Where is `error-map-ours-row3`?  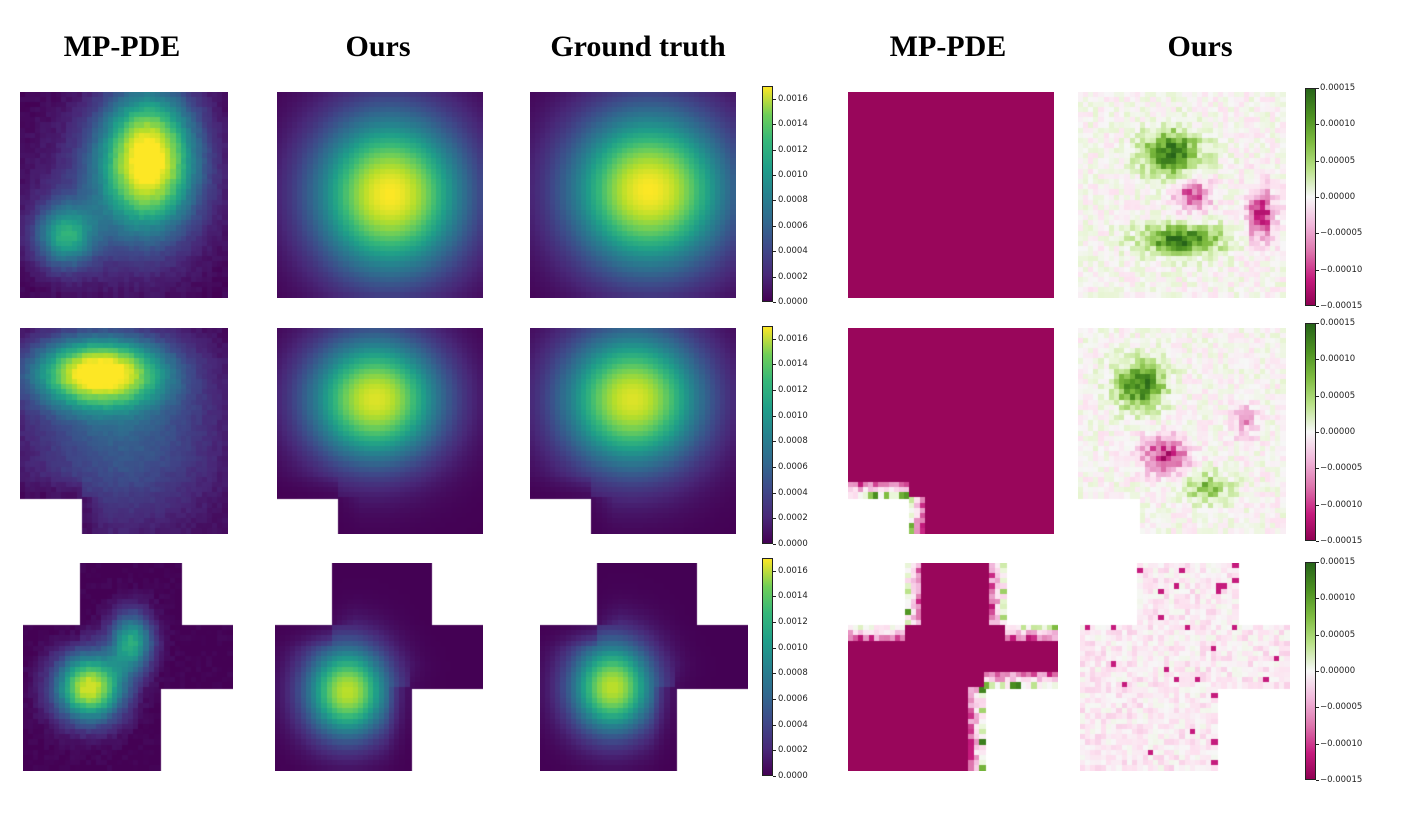 error-map-ours-row3 is located at coordinates (1185, 667).